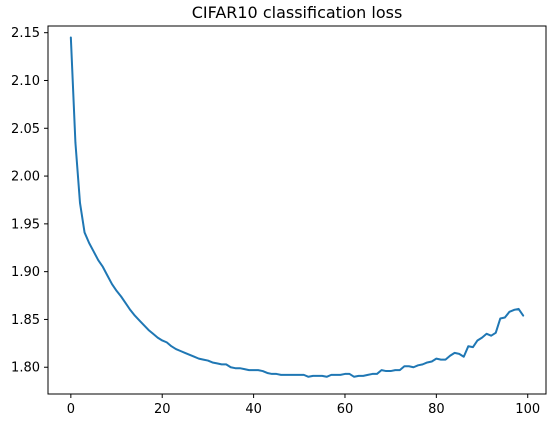  I want to click on x-axis: 0 20 40 60 80 100, so click(303, 405).